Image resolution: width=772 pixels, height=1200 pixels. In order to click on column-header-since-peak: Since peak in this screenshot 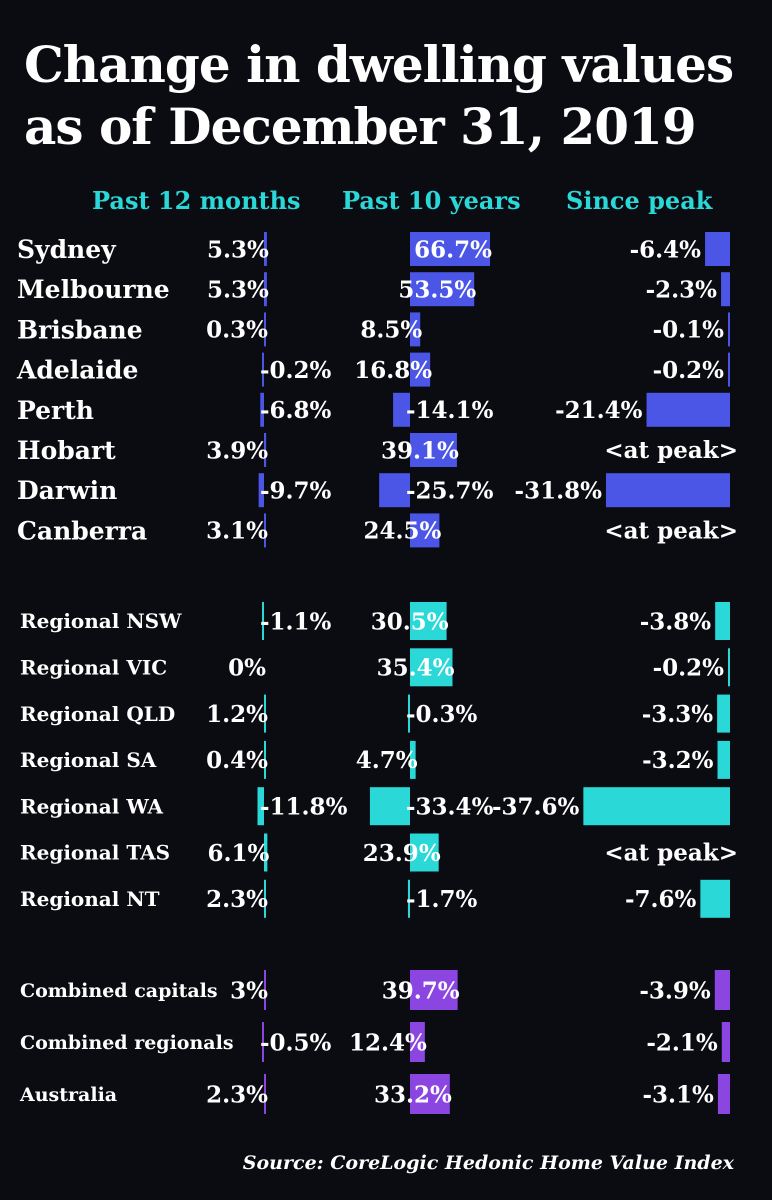, I will do `click(639, 200)`.